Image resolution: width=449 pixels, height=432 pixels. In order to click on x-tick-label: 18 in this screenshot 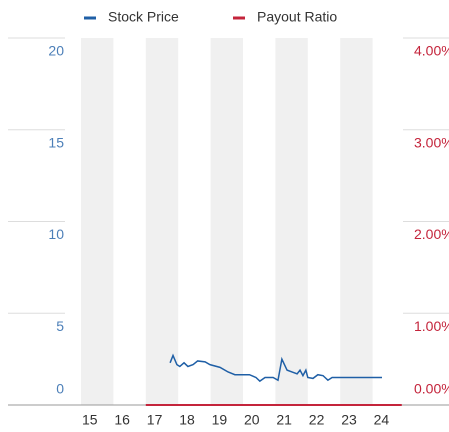, I will do `click(187, 420)`.